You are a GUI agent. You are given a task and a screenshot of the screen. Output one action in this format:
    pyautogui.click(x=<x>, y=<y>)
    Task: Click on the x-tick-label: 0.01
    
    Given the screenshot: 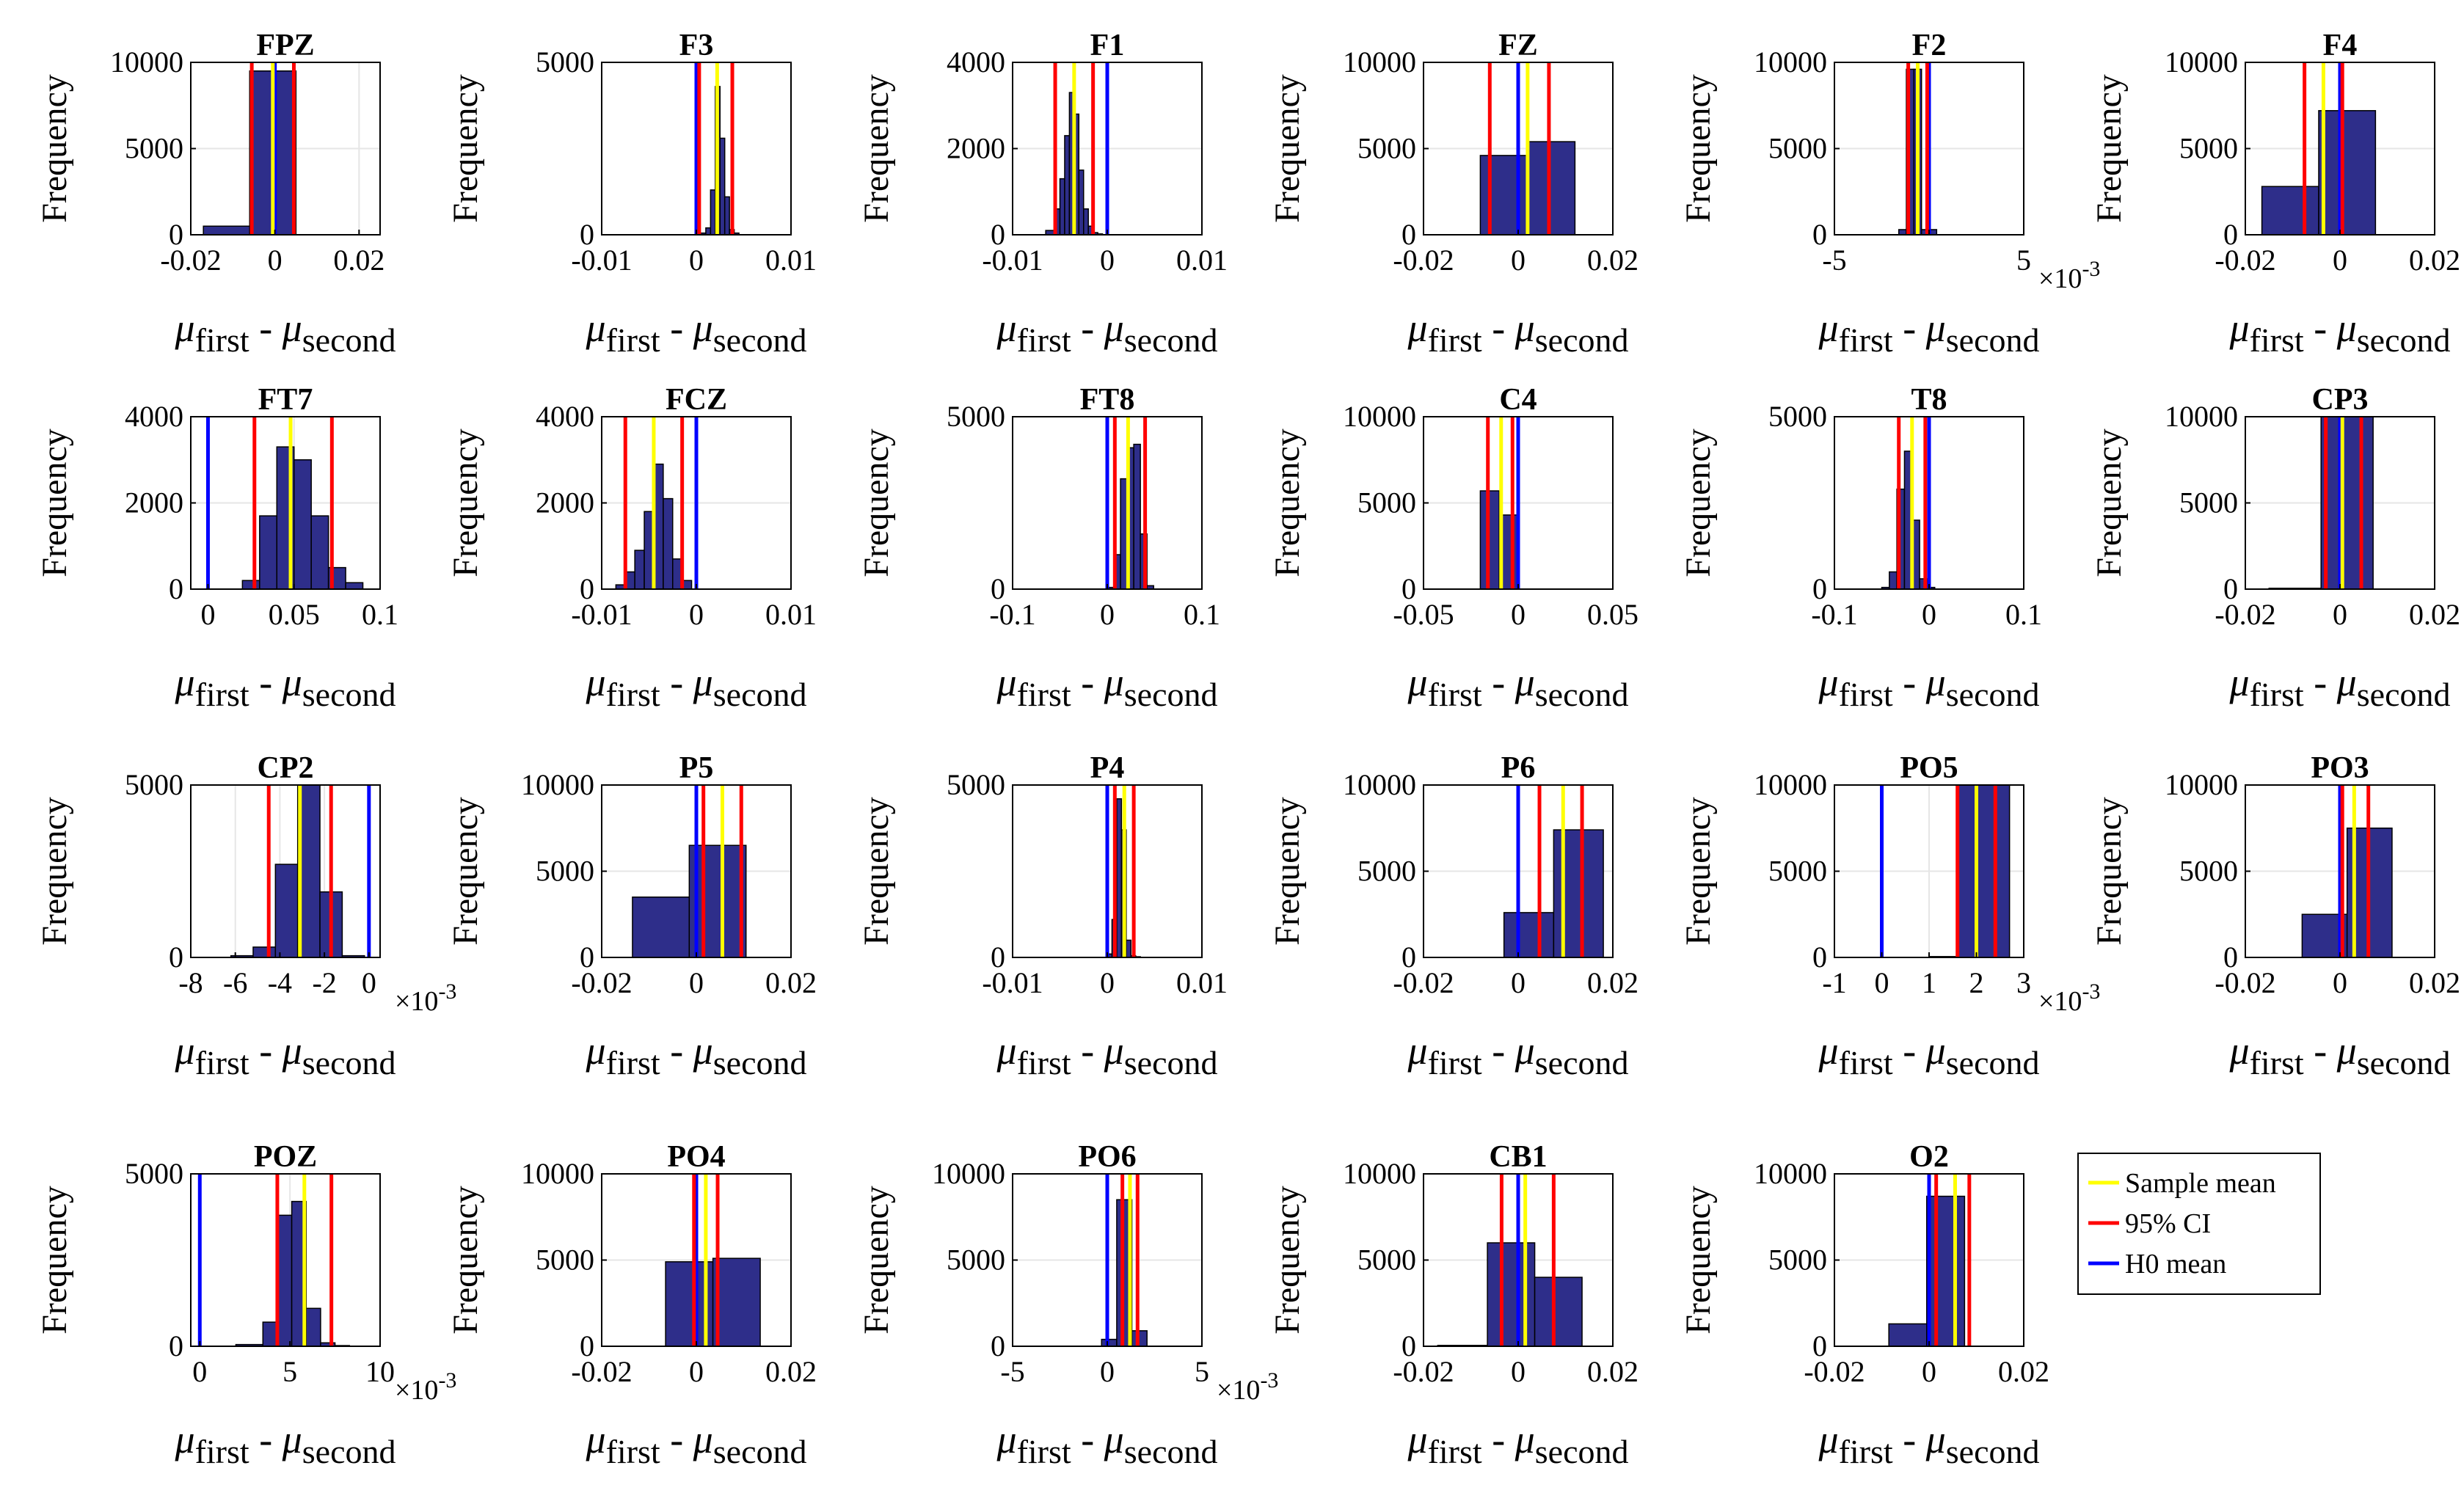 What is the action you would take?
    pyautogui.click(x=791, y=260)
    